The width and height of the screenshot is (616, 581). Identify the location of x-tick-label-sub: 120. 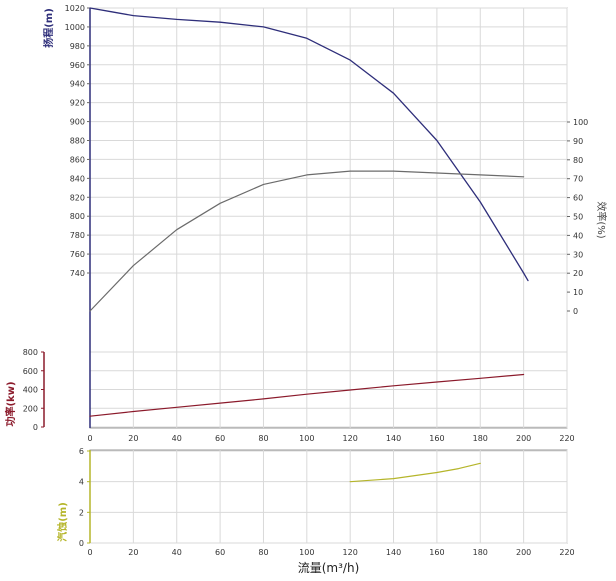
(350, 552).